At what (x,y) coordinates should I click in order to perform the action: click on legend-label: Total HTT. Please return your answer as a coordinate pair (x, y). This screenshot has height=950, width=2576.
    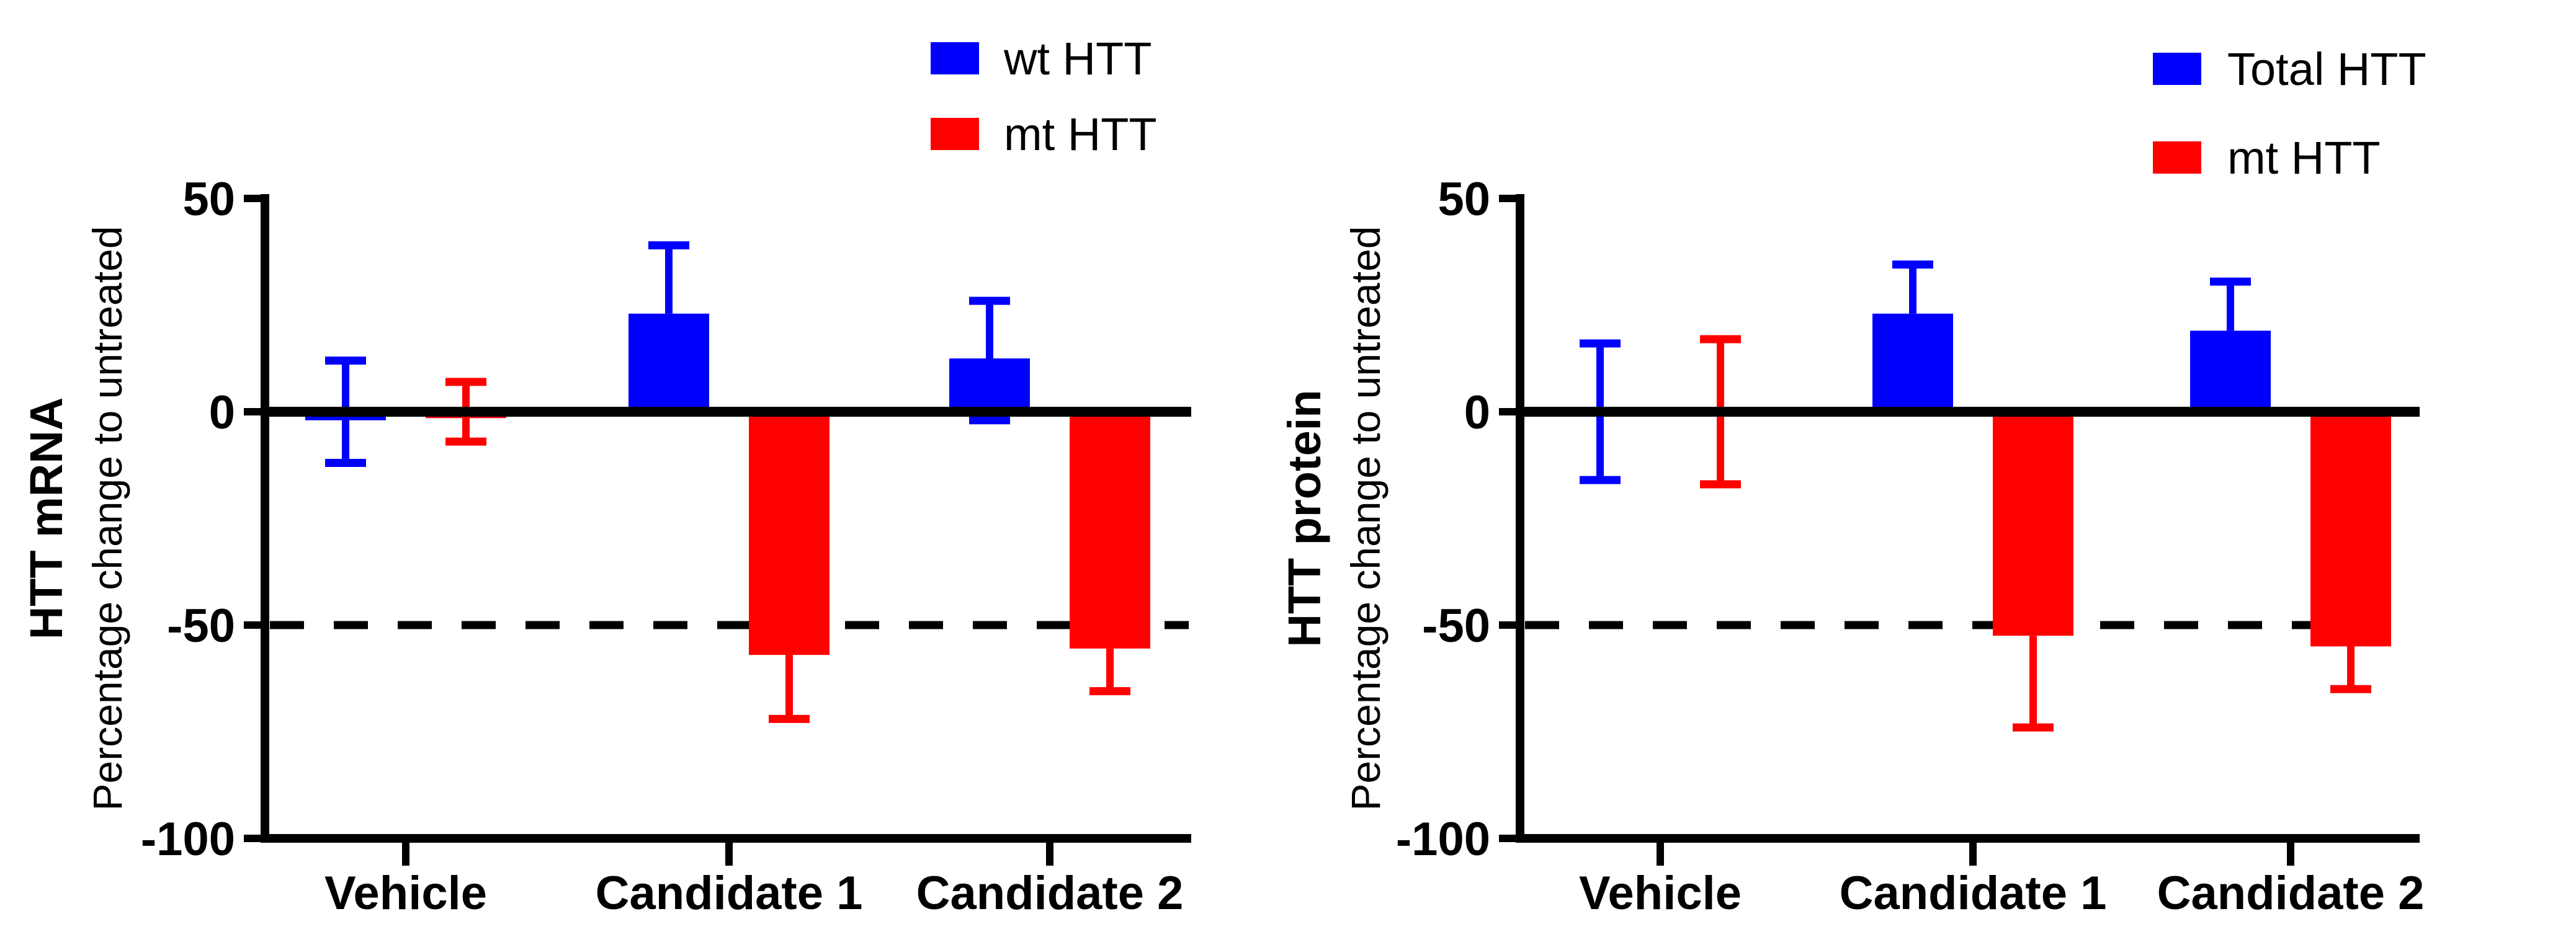
    Looking at the image, I should click on (2326, 69).